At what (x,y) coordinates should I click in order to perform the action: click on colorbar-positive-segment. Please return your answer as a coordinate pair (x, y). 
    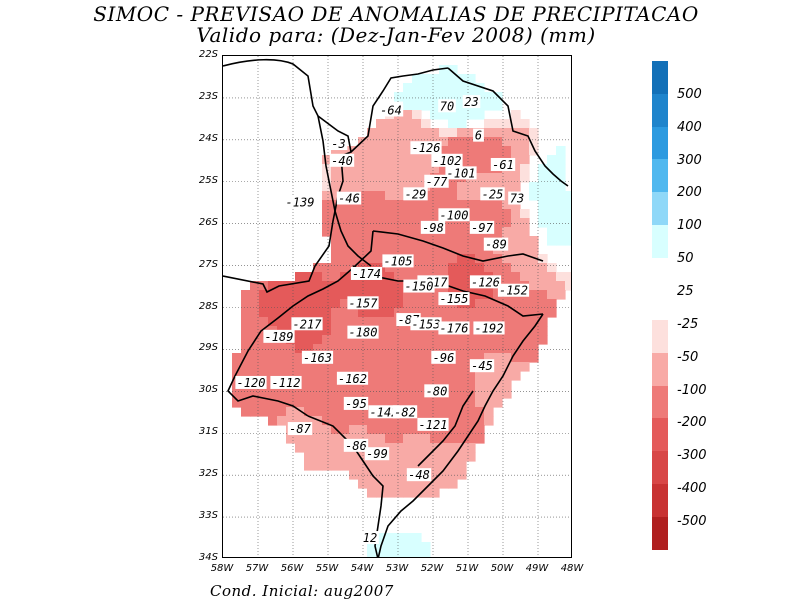
    Looking at the image, I should click on (660, 176).